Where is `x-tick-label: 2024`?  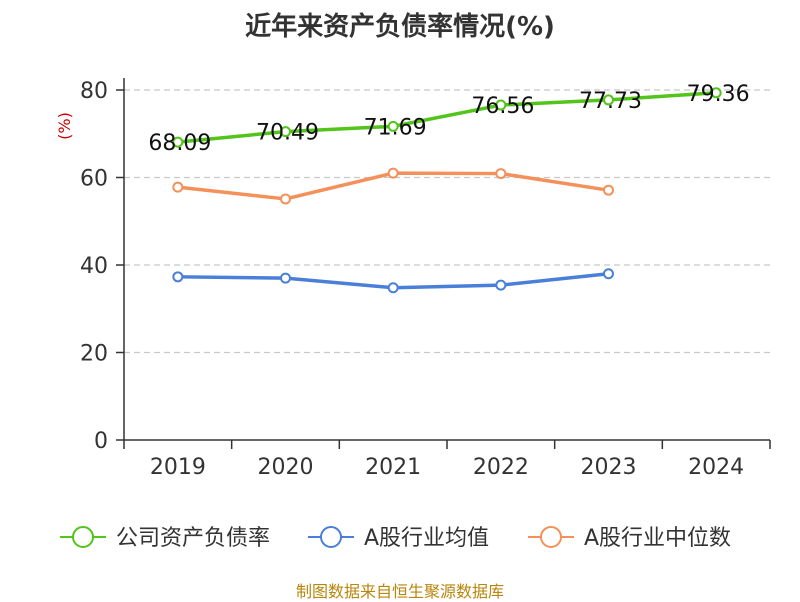 x-tick-label: 2024 is located at coordinates (716, 467).